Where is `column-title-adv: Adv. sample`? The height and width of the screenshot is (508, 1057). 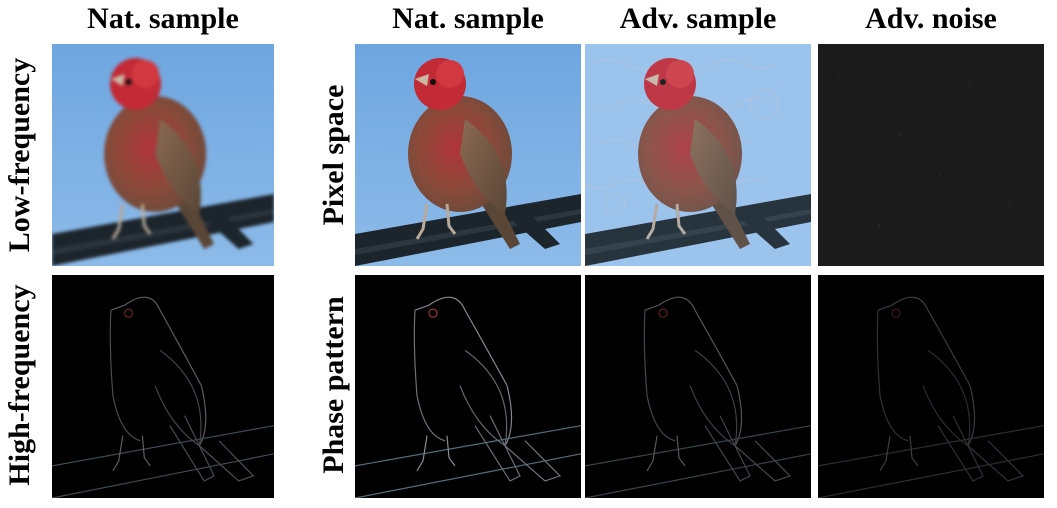
column-title-adv: Adv. sample is located at coordinates (698, 18).